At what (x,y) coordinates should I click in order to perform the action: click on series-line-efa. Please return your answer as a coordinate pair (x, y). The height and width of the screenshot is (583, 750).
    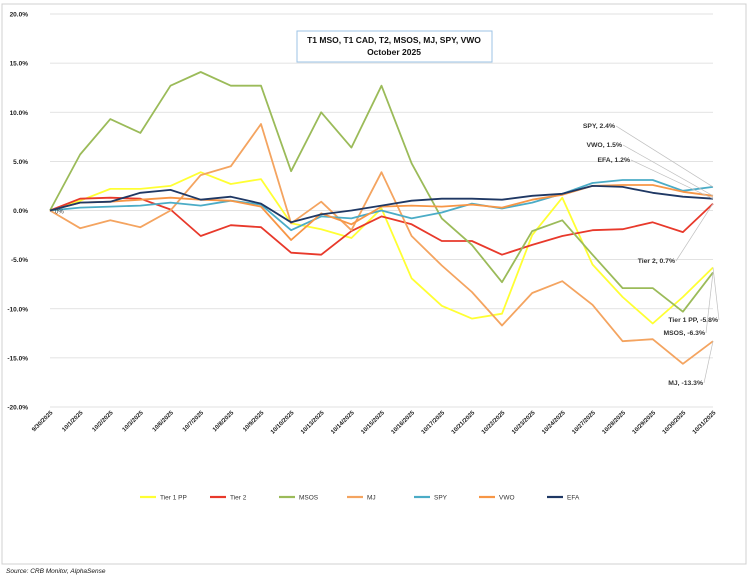
    Looking at the image, I should click on (381, 204).